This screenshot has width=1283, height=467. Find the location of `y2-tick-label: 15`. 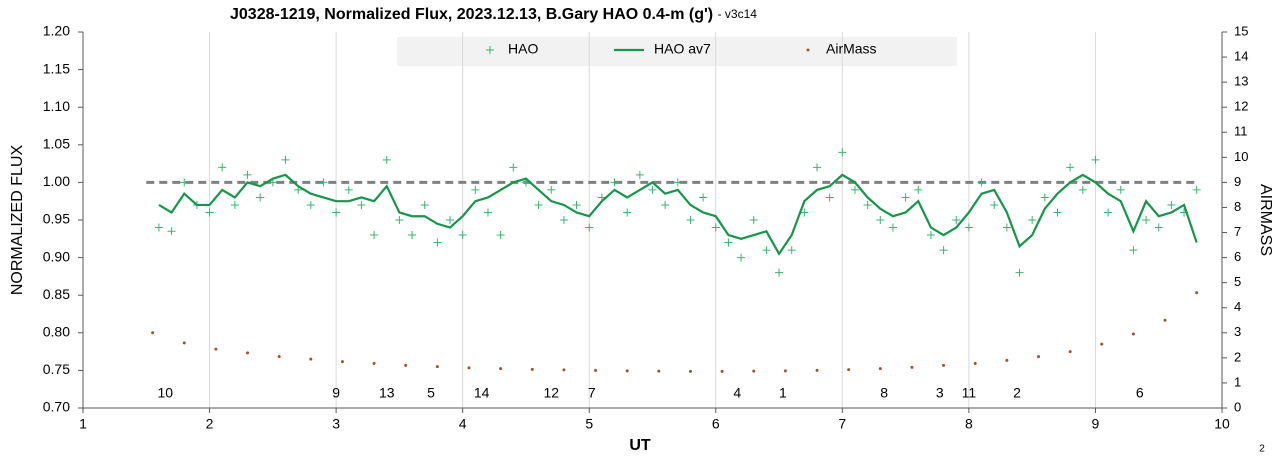

y2-tick-label: 15 is located at coordinates (1241, 30).